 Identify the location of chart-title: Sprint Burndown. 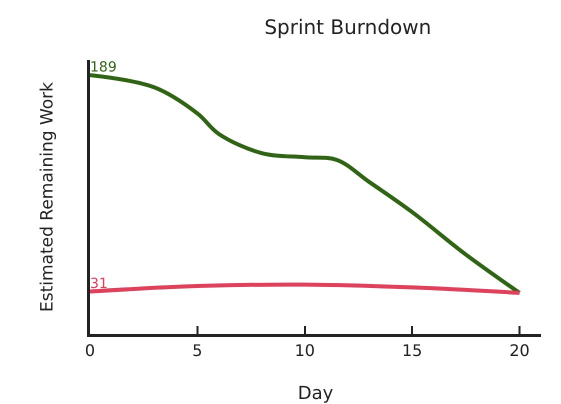
(348, 27).